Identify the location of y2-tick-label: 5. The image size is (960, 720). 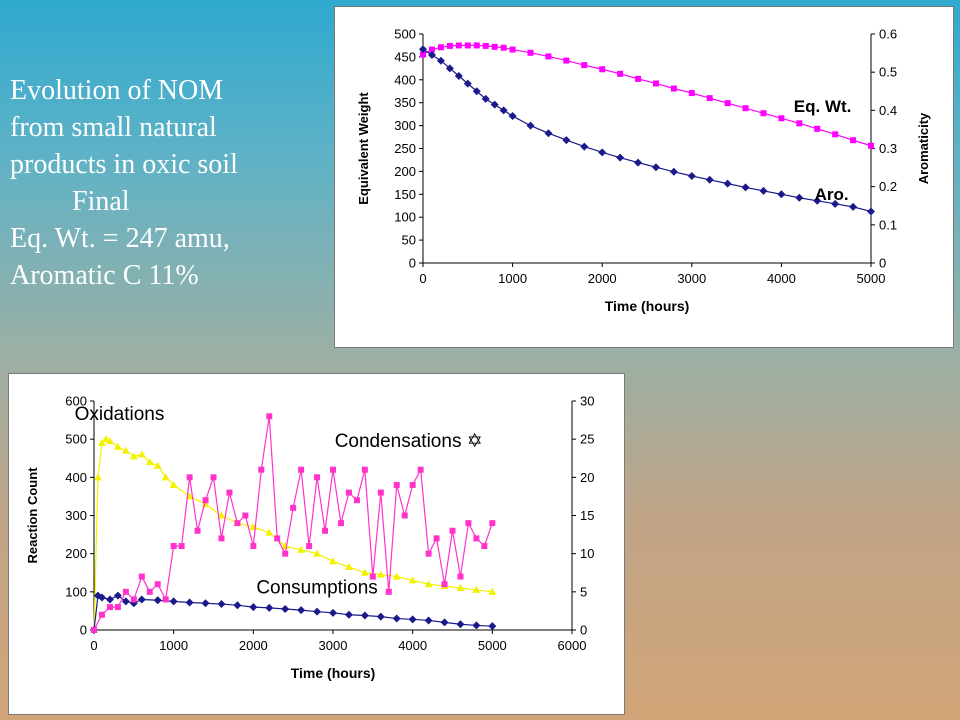
(583, 591).